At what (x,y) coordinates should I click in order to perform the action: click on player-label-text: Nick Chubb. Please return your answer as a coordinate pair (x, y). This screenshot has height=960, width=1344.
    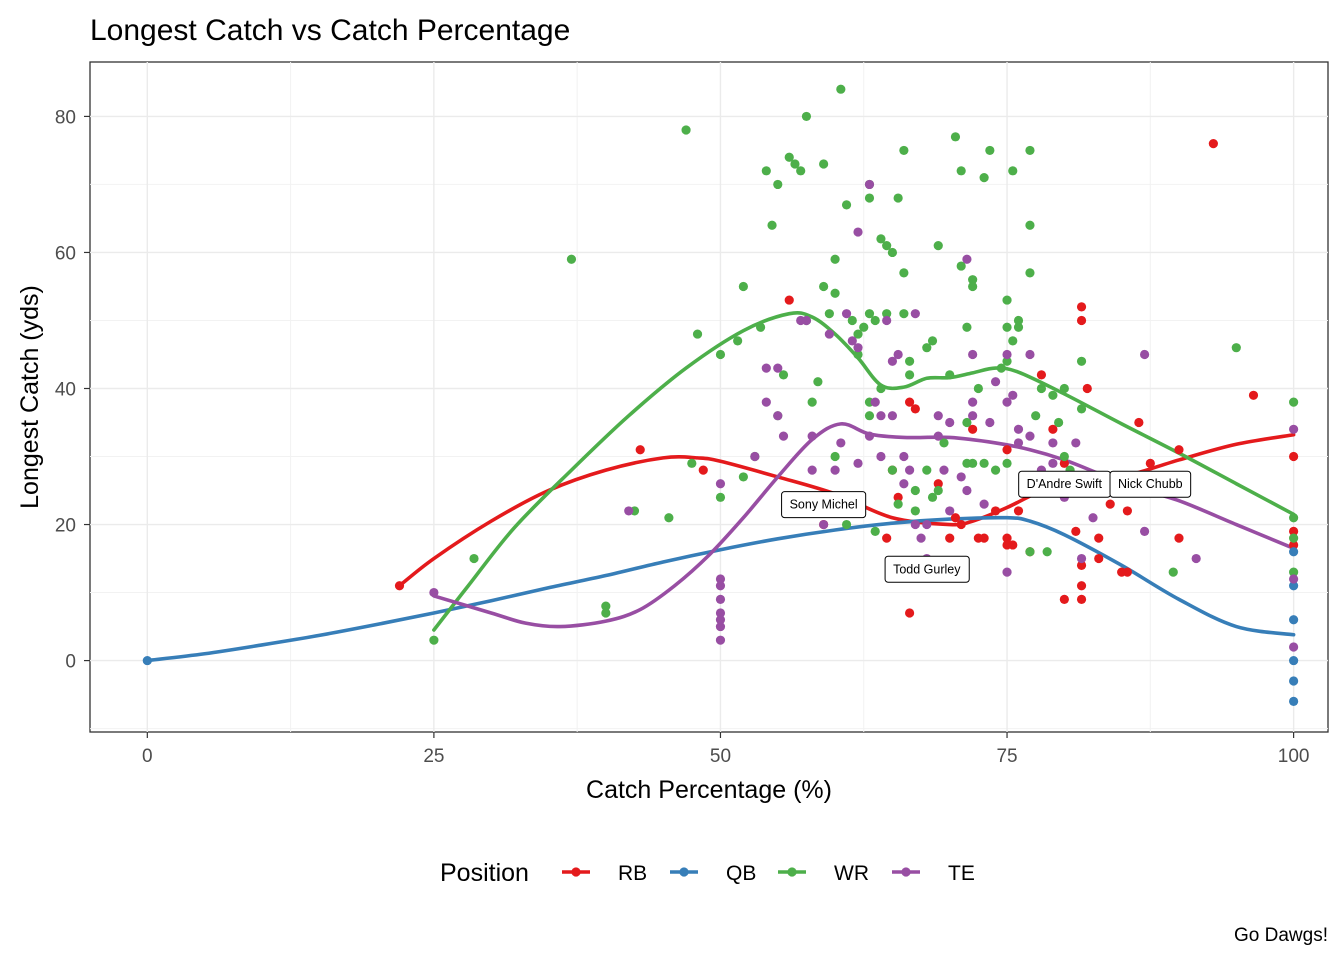
    Looking at the image, I should click on (1150, 484).